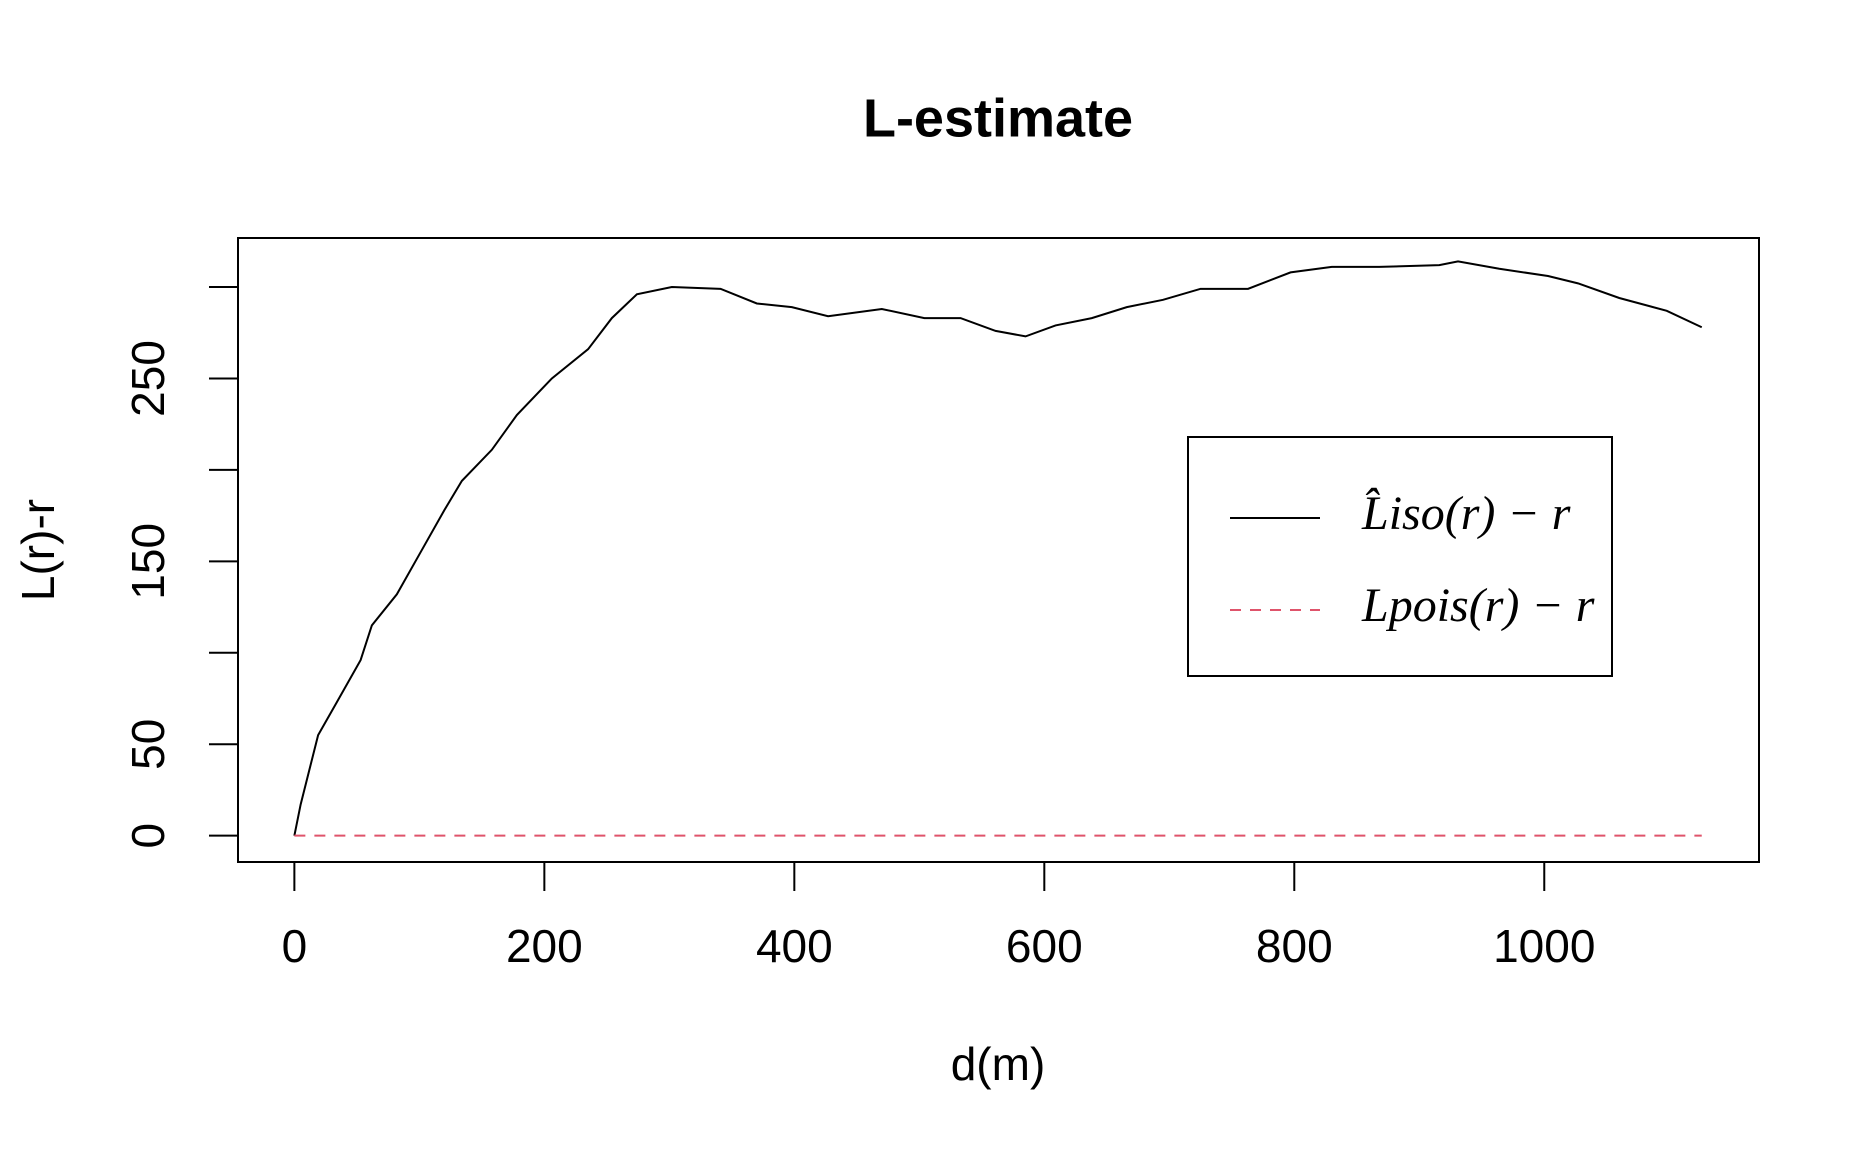  Describe the element at coordinates (148, 836) in the screenshot. I see `y-tick-label: 0` at that location.